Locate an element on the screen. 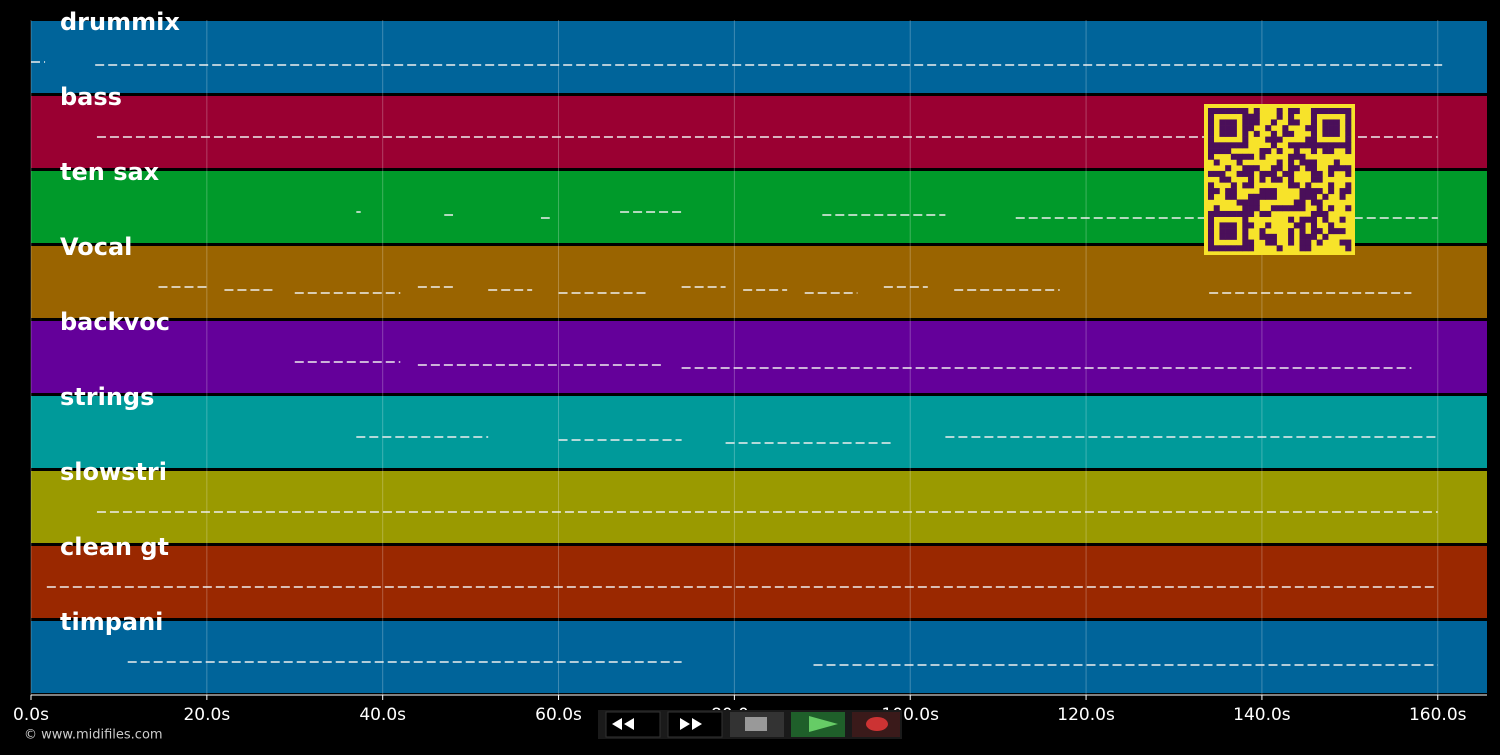 This screenshot has width=1500, height=755. track-name: backvoc is located at coordinates (115, 322).